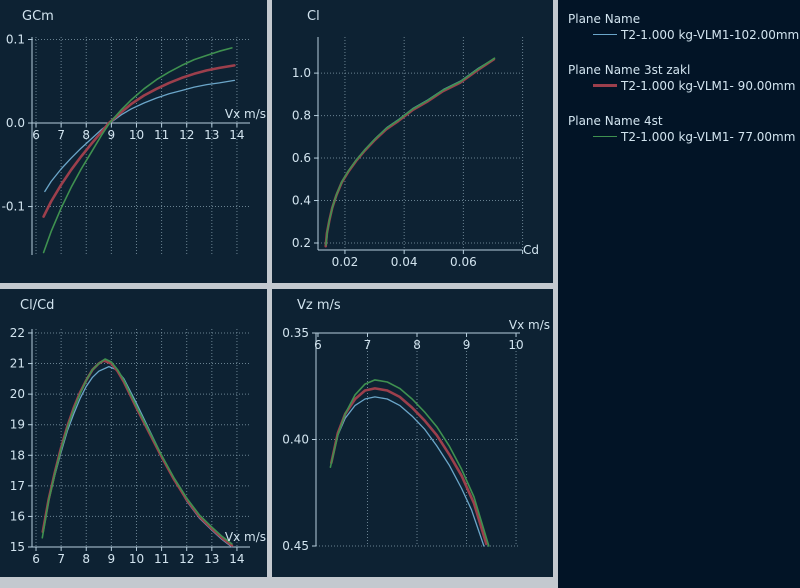 The height and width of the screenshot is (588, 800). Describe the element at coordinates (15, 40) in the screenshot. I see `y-tick-label: 0.1` at that location.